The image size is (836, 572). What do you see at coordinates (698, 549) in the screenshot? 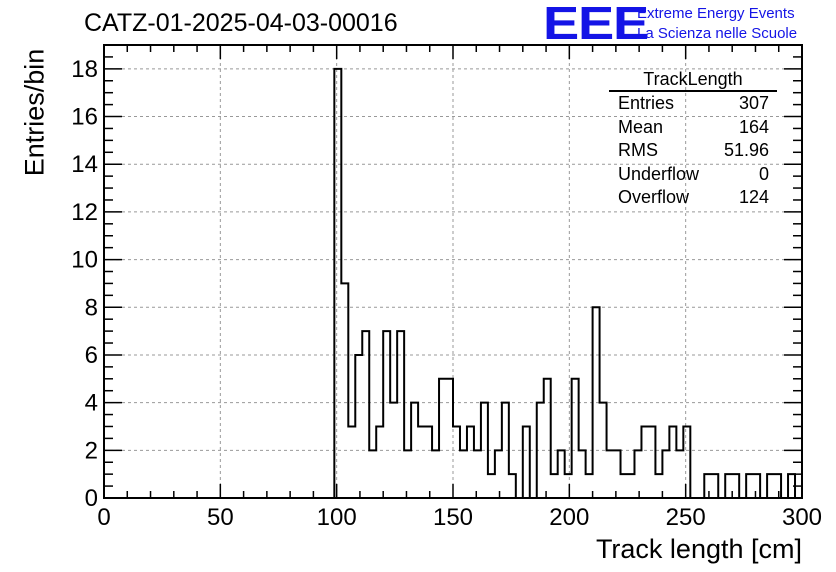
I see `x-axis-label: Track length [cm]` at bounding box center [698, 549].